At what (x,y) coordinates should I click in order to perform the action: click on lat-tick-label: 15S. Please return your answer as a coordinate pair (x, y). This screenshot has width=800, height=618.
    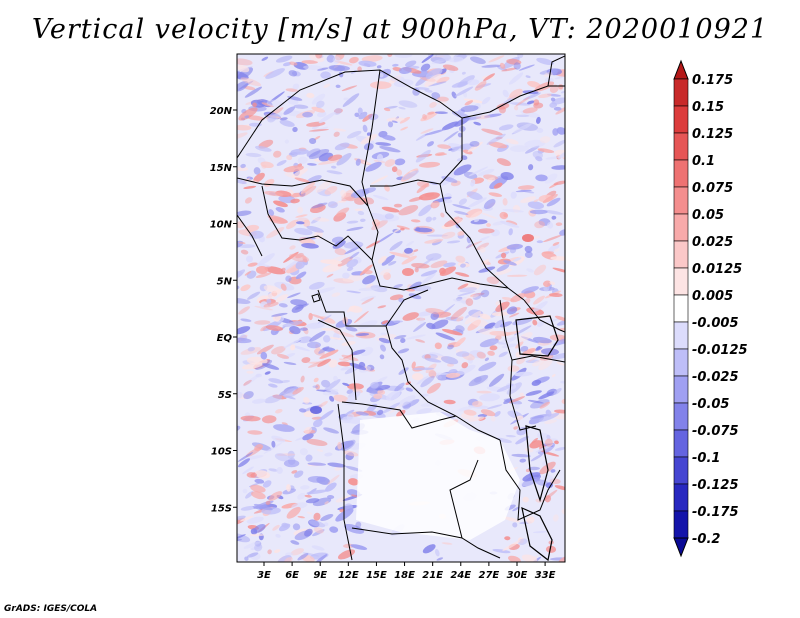
    Looking at the image, I should click on (221, 508).